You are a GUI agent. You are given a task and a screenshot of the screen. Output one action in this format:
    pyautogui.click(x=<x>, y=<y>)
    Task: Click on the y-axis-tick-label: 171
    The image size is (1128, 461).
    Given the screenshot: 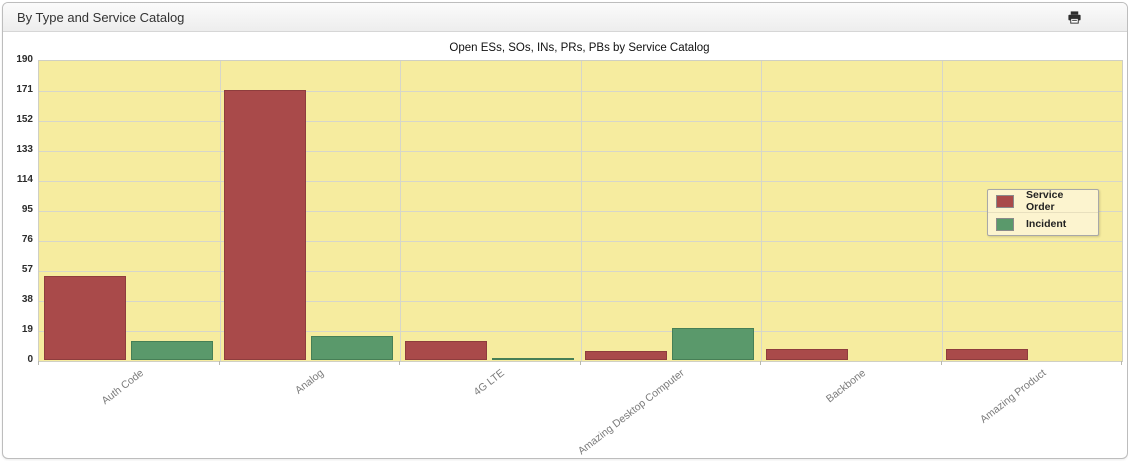 What is the action you would take?
    pyautogui.click(x=24, y=89)
    